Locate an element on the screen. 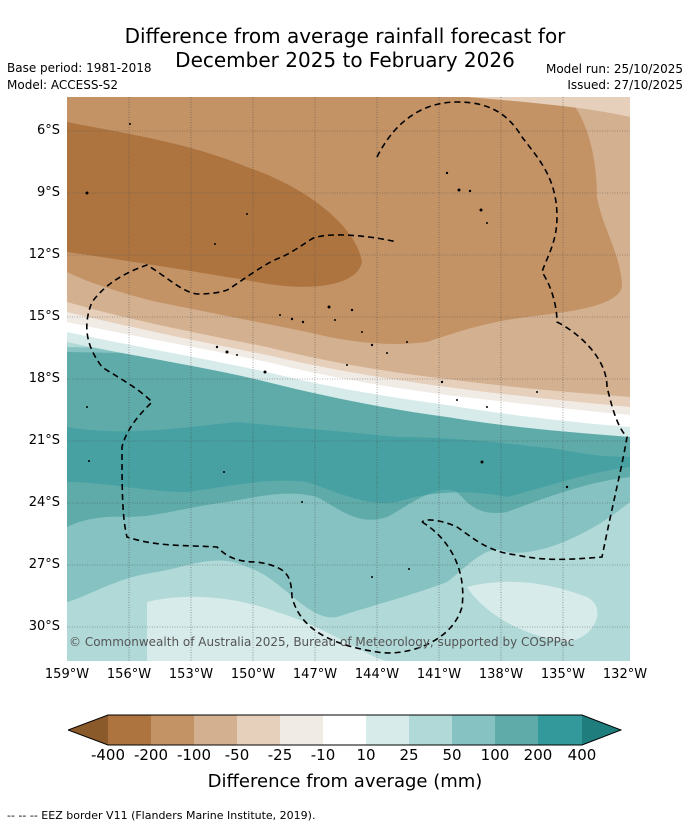 The width and height of the screenshot is (690, 827). lat-label-30s: 30°S is located at coordinates (44, 626).